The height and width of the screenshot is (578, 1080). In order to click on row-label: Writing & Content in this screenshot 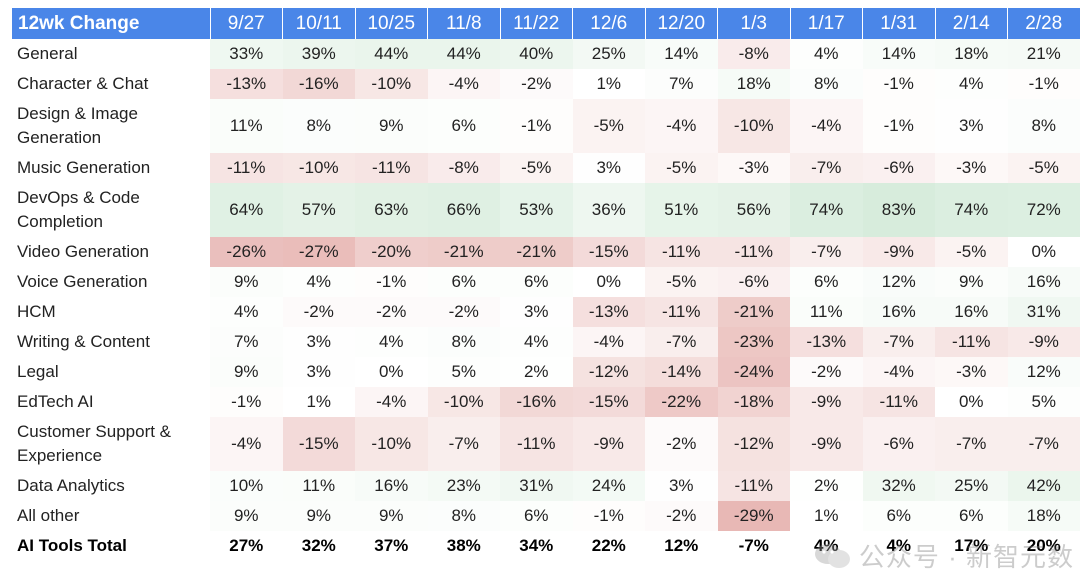, I will do `click(83, 341)`.